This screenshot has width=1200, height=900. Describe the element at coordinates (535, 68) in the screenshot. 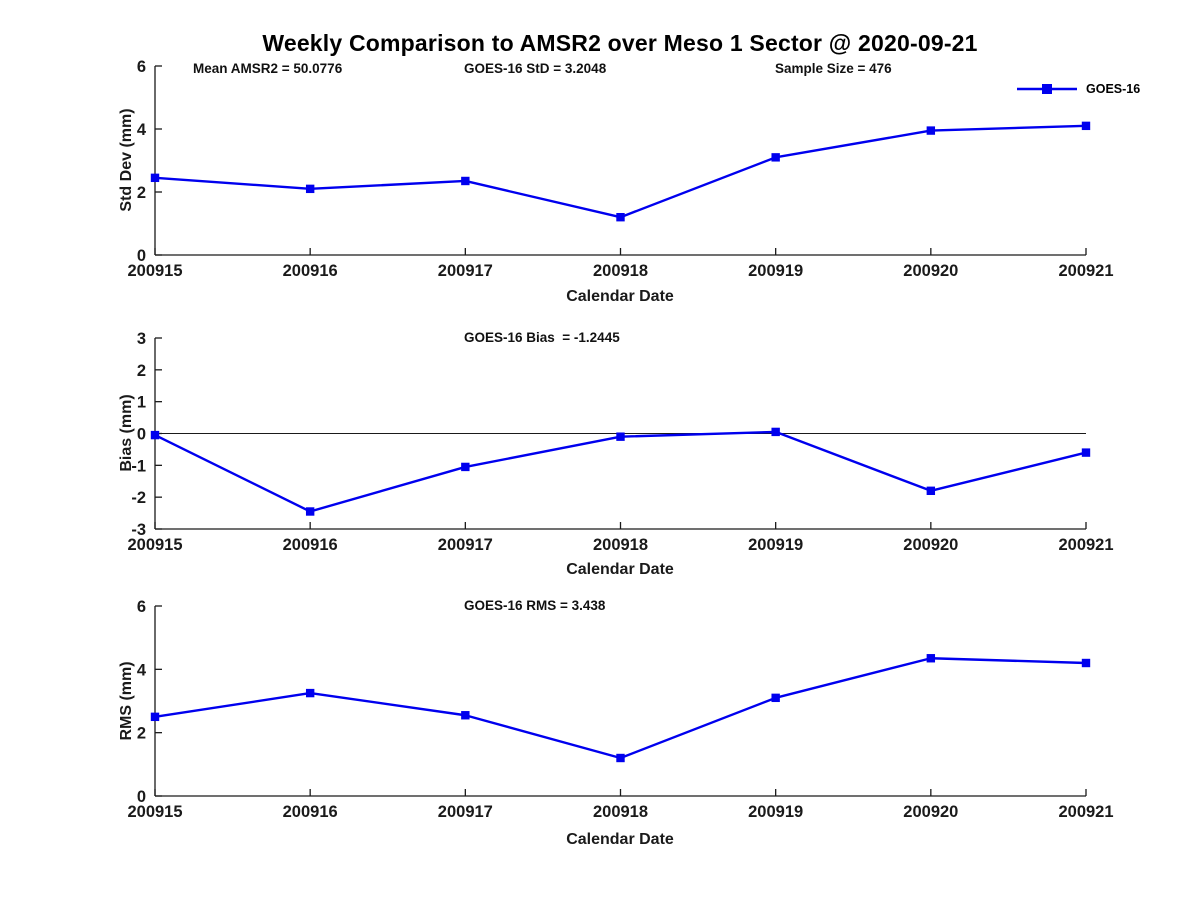

I see `annotation-goes16-std: GOES-16 StD = 3.2048` at that location.